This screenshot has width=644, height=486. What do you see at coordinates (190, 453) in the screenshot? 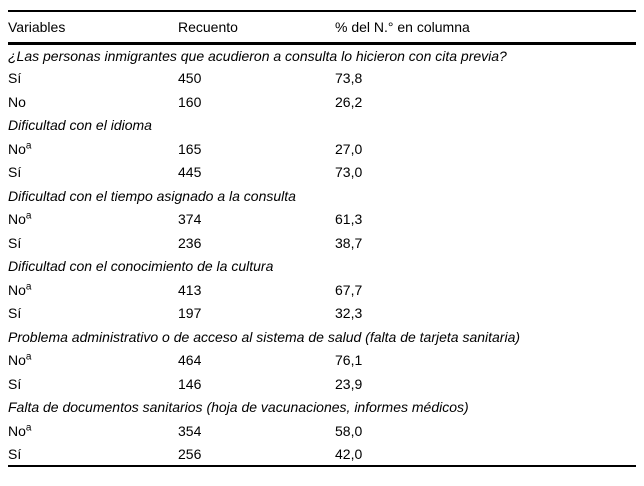
I see `count-cell: 256` at bounding box center [190, 453].